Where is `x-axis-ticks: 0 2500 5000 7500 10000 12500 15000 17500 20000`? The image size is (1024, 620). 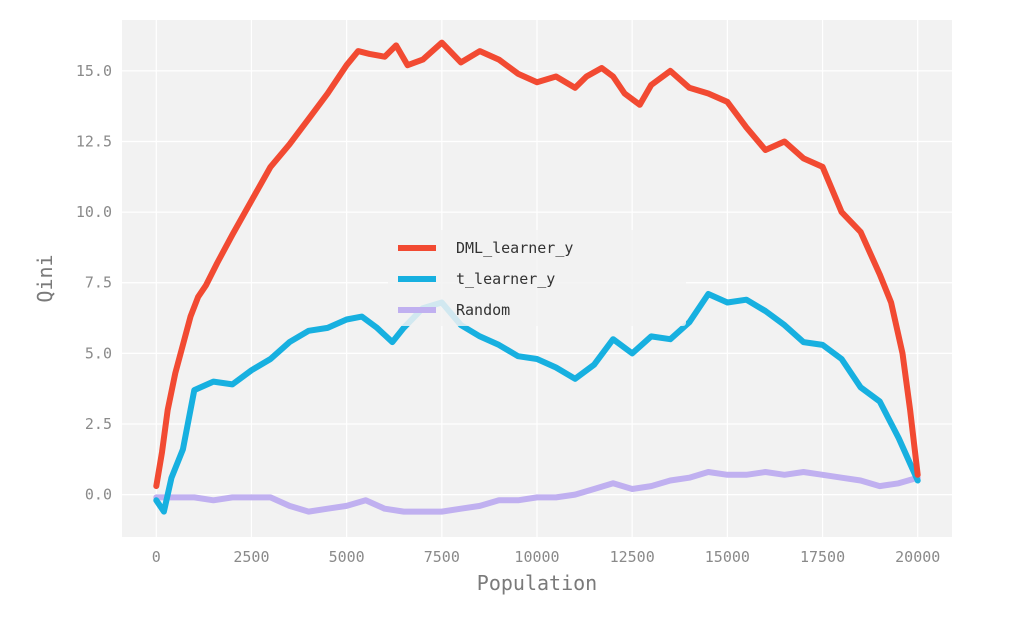
x-axis-ticks: 0 2500 5000 7500 10000 12500 15000 17500 20000 is located at coordinates (546, 557).